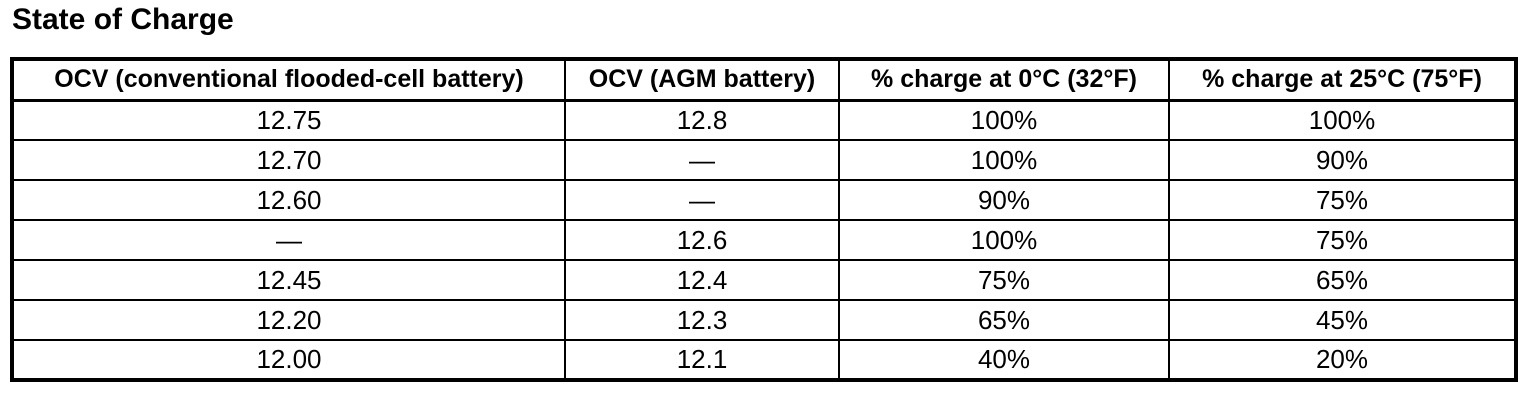 This screenshot has height=406, width=1536. What do you see at coordinates (702, 80) in the screenshot?
I see `column-header: OCV (AGM battery)` at bounding box center [702, 80].